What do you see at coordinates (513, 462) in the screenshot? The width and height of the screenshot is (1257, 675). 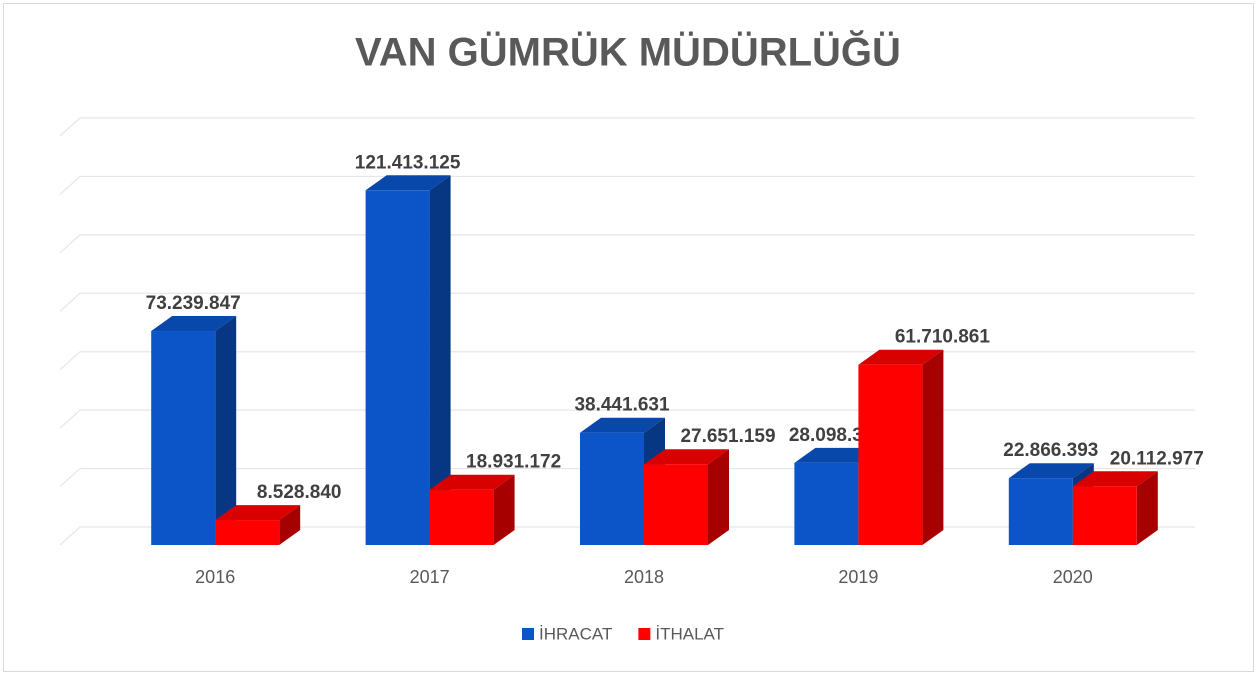 I see `data-label: 18.931.172` at bounding box center [513, 462].